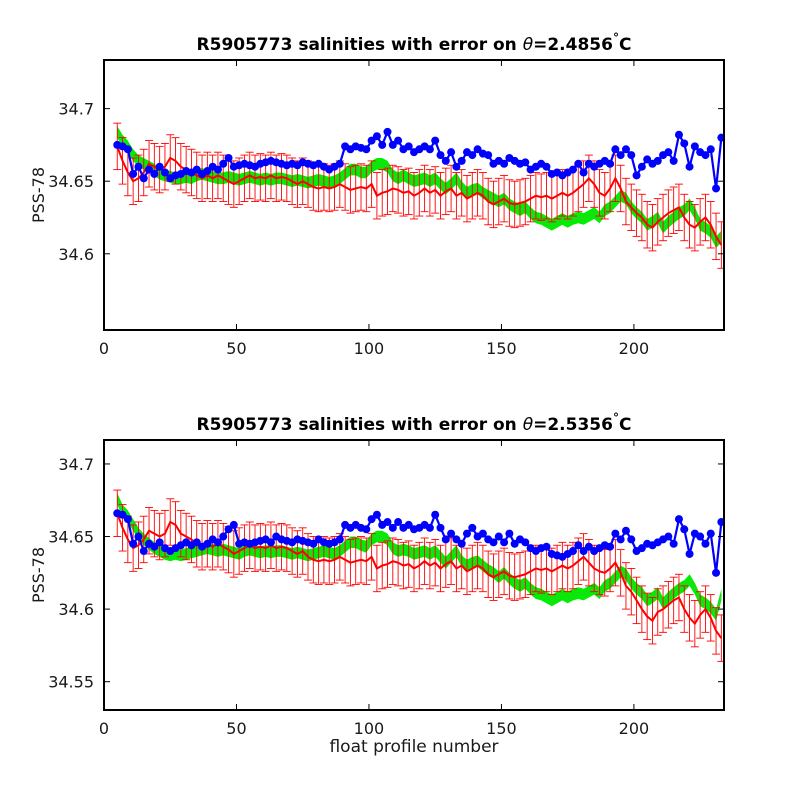 This screenshot has width=800, height=800. I want to click on title-top-degree: °, so click(616, 38).